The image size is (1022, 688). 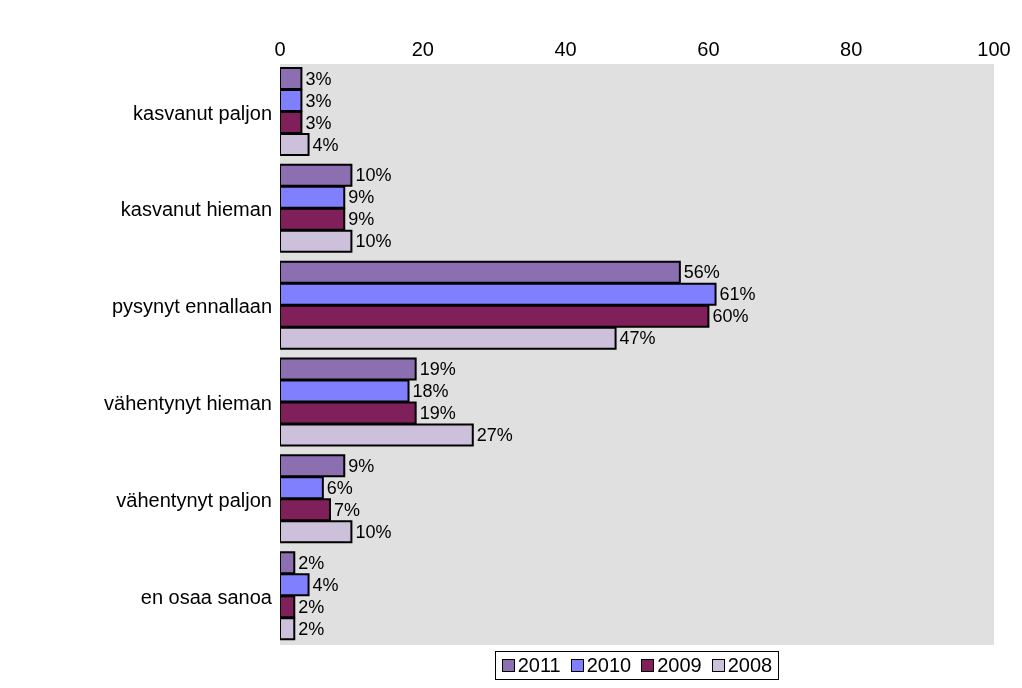 I want to click on y-tick-label: kasvanut hieman, so click(x=196, y=209).